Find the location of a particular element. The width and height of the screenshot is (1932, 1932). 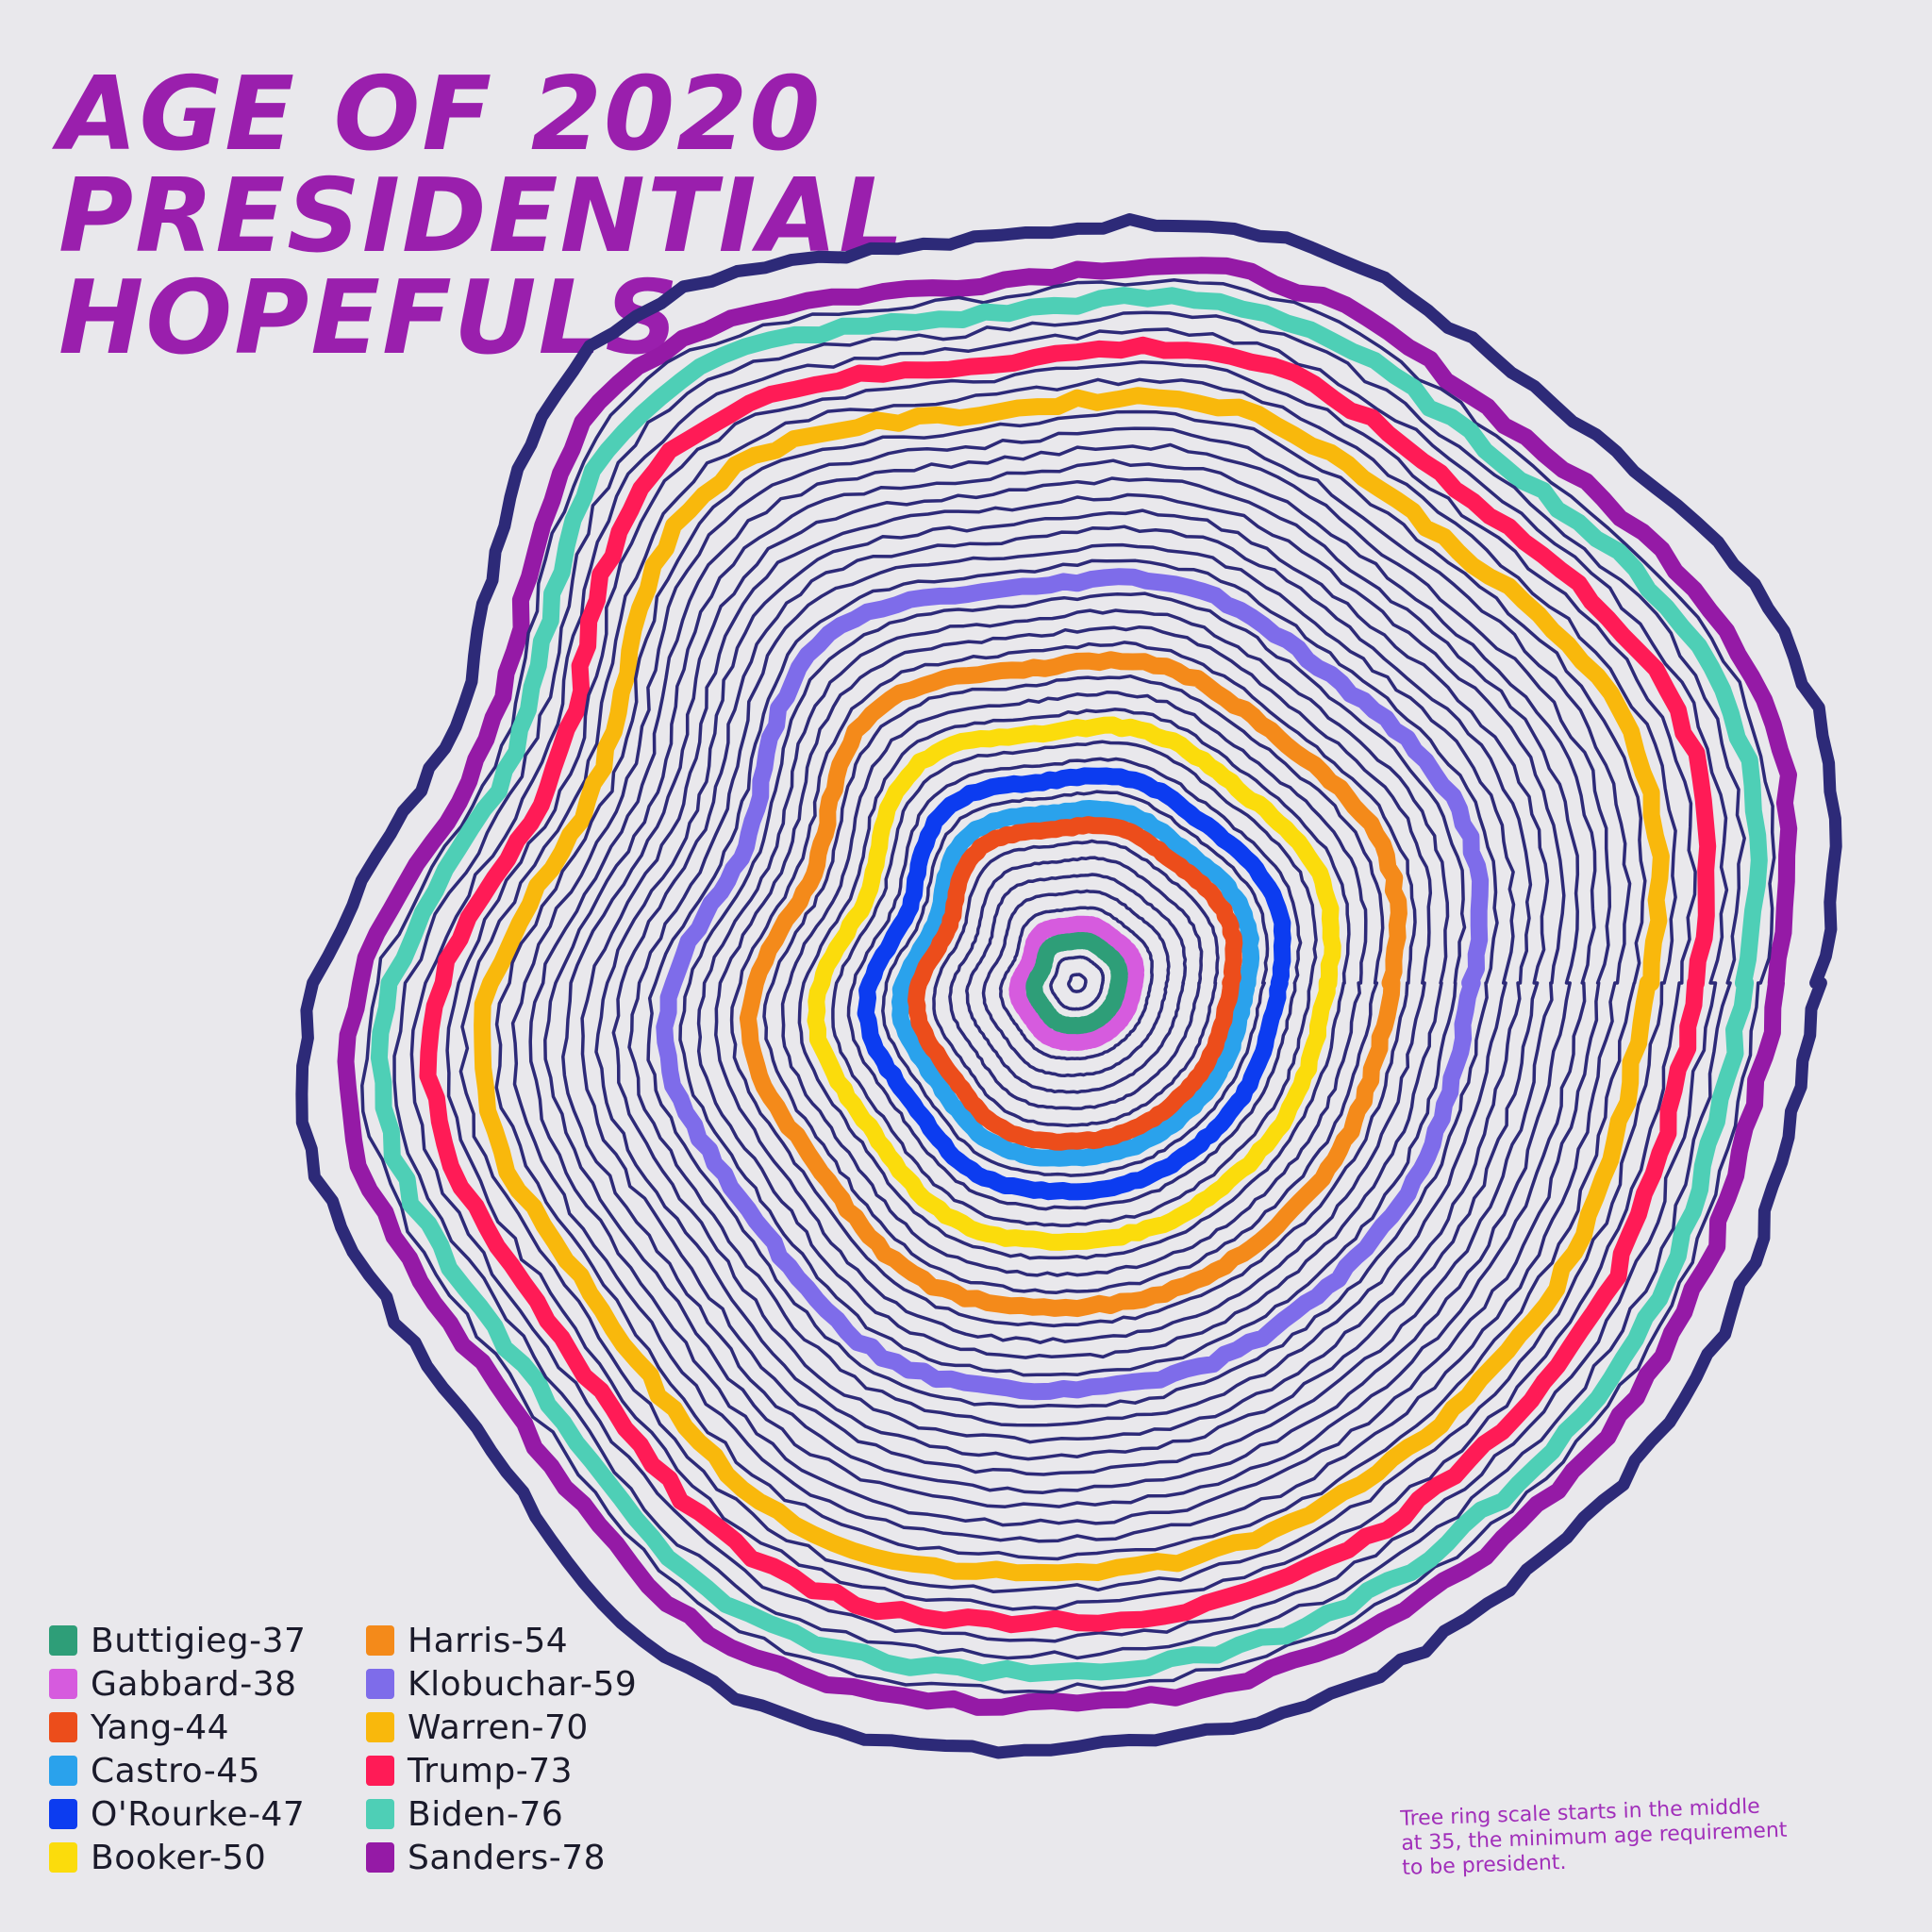

ring-yang is located at coordinates (1076, 984).